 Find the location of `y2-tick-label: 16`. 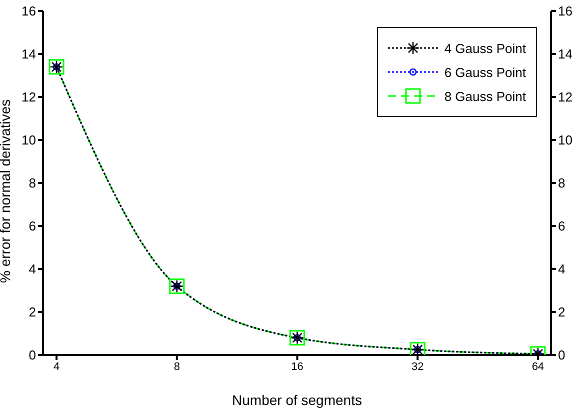

y2-tick-label: 16 is located at coordinates (565, 11).